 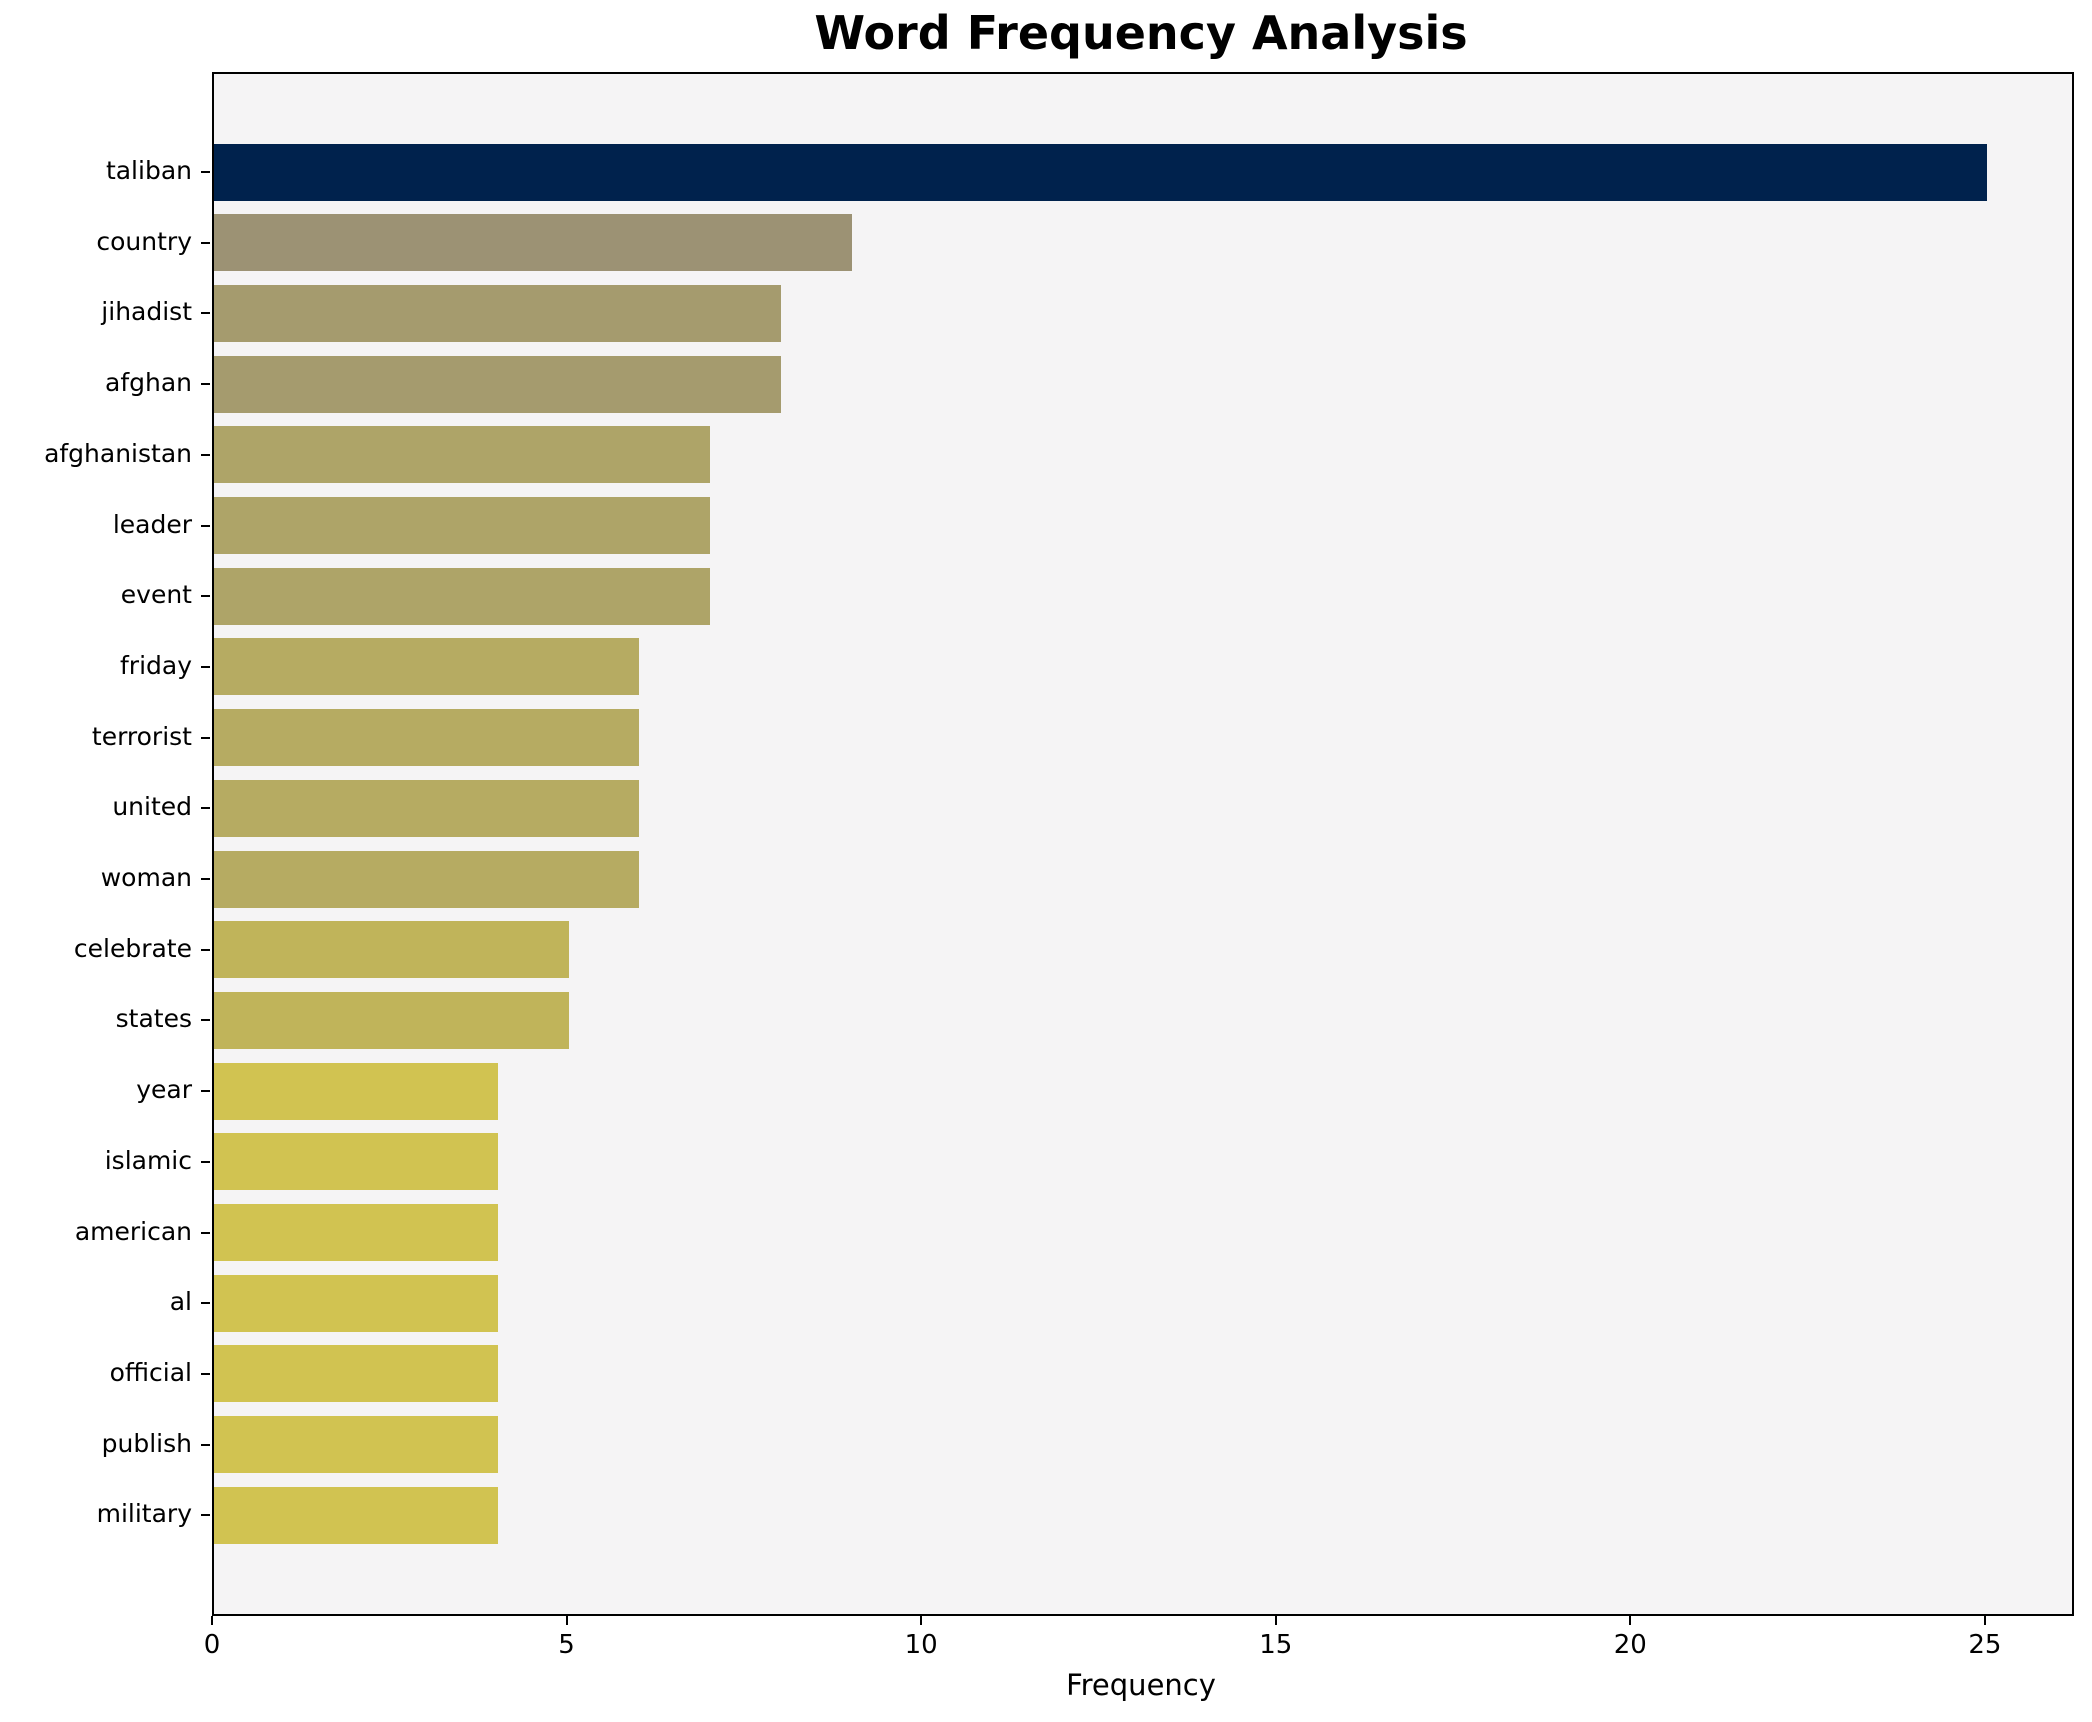 I want to click on chart-title: Word Frequency Analysis, so click(x=1141, y=33).